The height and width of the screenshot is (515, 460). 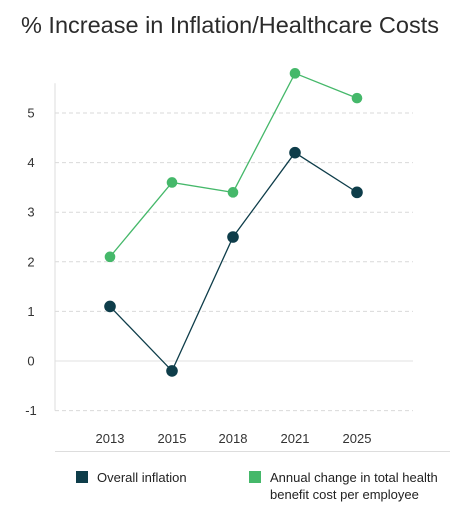 What do you see at coordinates (252, 451) in the screenshot?
I see `legend-divider` at bounding box center [252, 451].